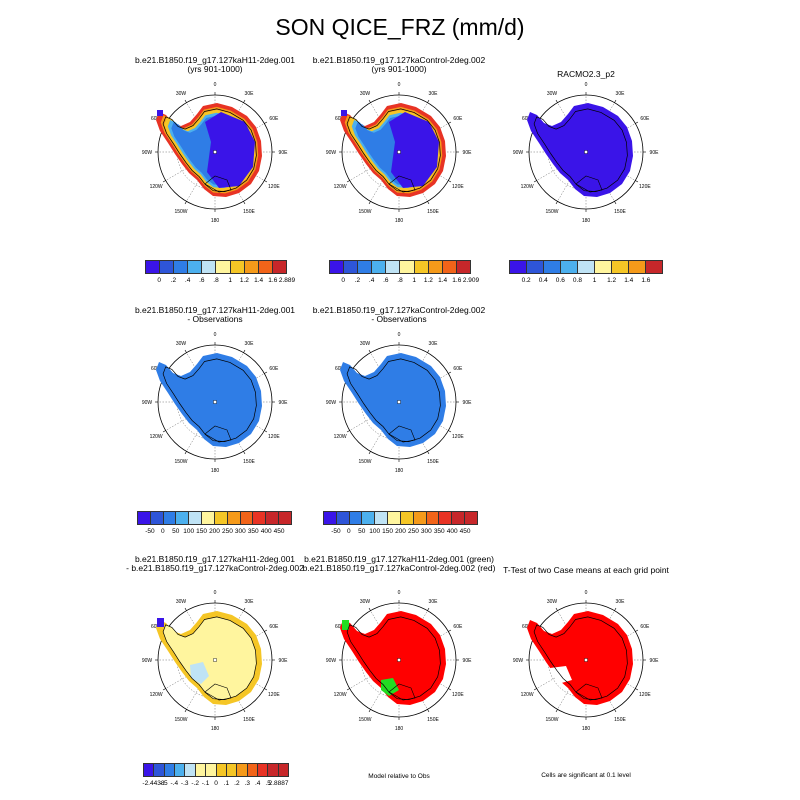 This screenshot has height=800, width=800. What do you see at coordinates (404, 282) in the screenshot?
I see `colorbar-labels-case2: 0 .2 .4 .6 .8 1 1.2 1.4 1.6 2.909` at bounding box center [404, 282].